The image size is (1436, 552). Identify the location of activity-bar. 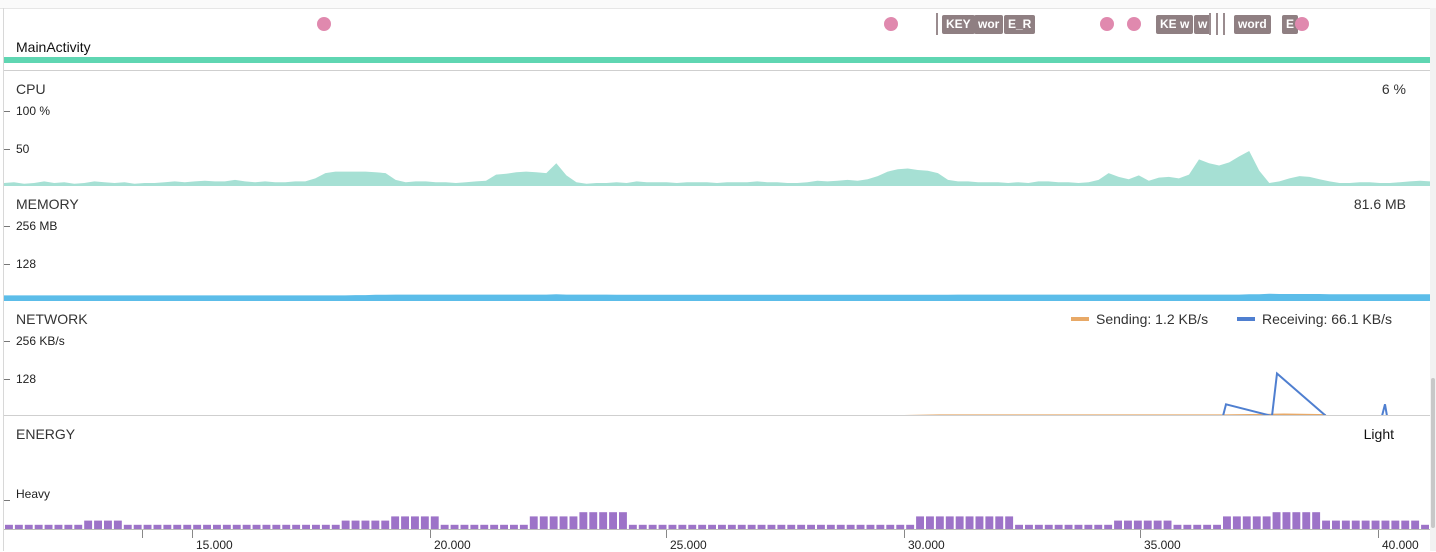
(717, 60).